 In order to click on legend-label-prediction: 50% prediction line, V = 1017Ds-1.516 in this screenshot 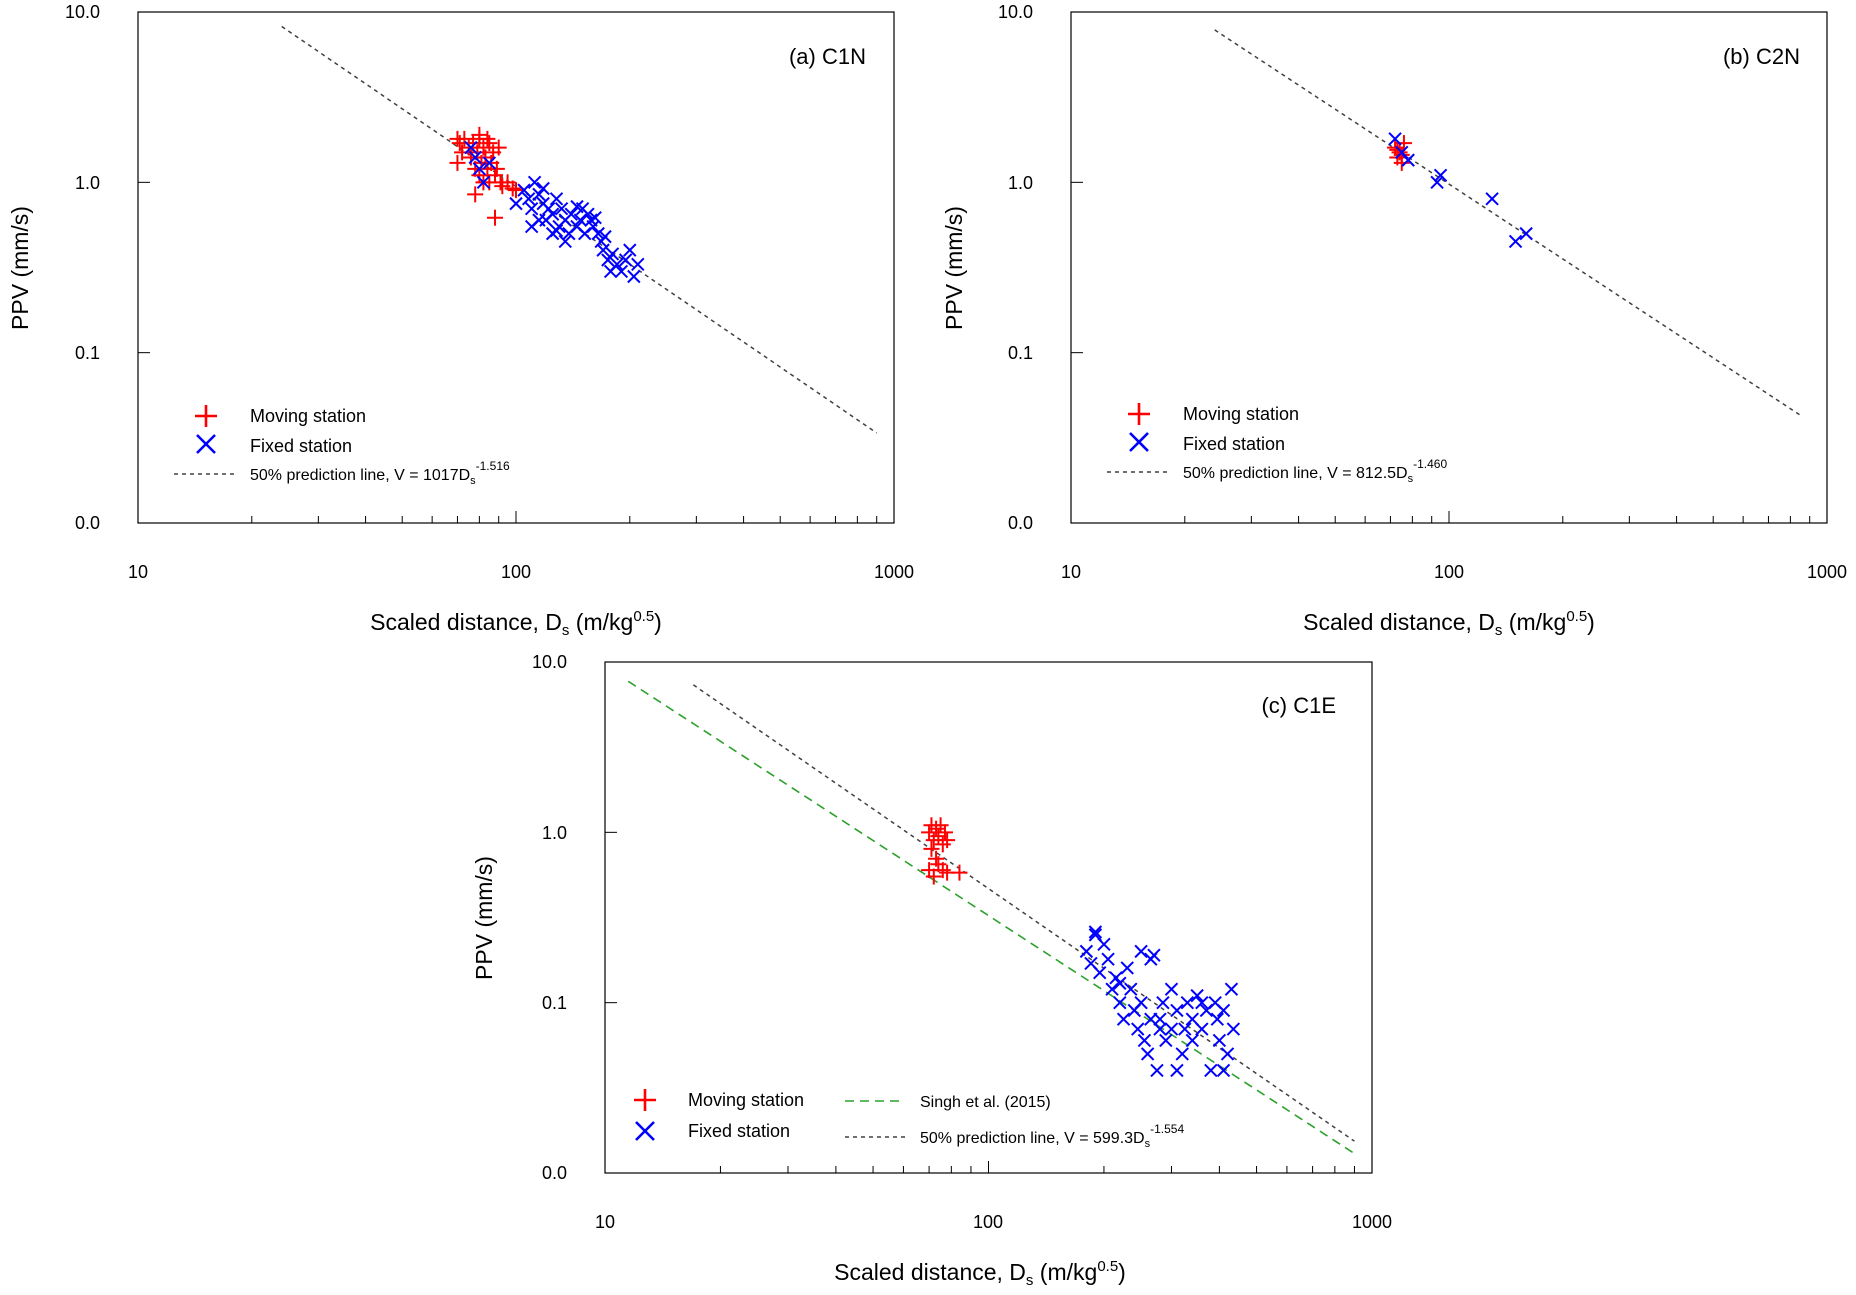, I will do `click(380, 473)`.